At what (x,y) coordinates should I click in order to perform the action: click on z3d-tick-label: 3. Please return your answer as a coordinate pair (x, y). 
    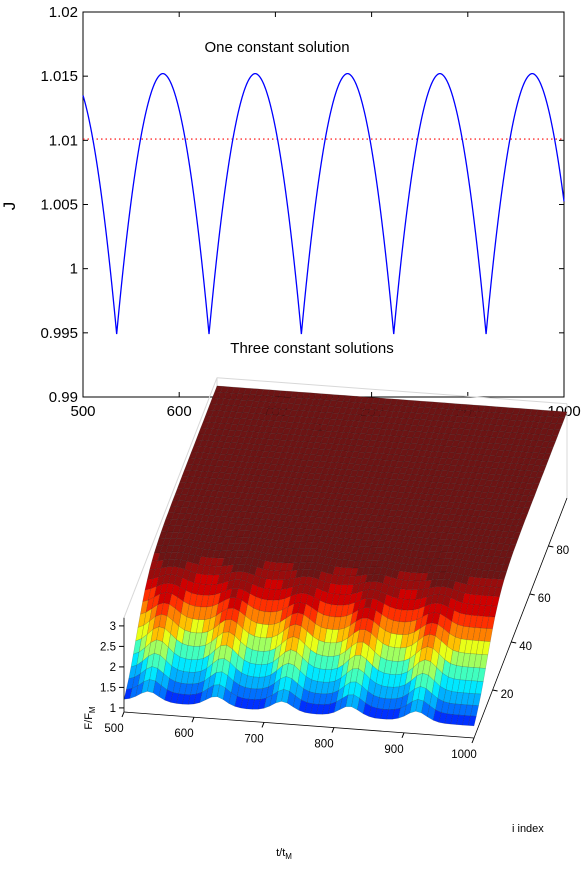
    Looking at the image, I should click on (113, 627).